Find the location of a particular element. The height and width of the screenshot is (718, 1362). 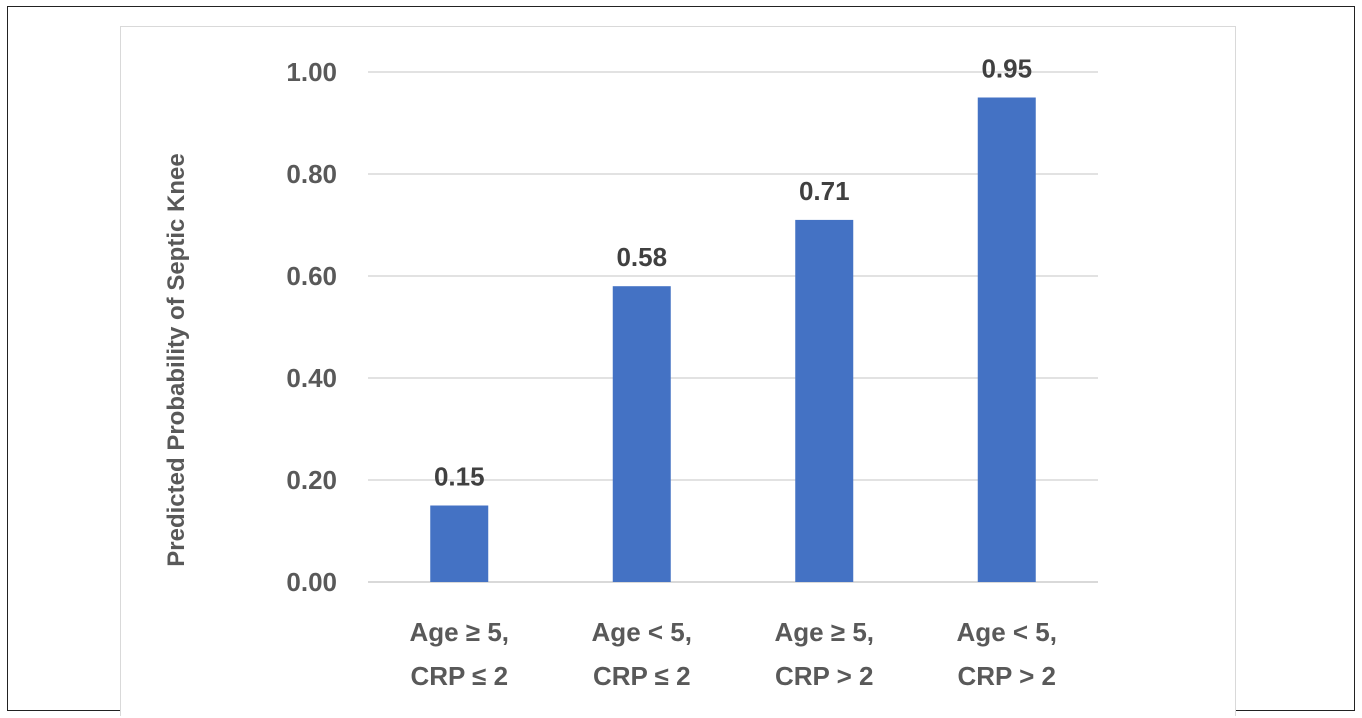

y-tick-label: 0.60 is located at coordinates (311, 276).